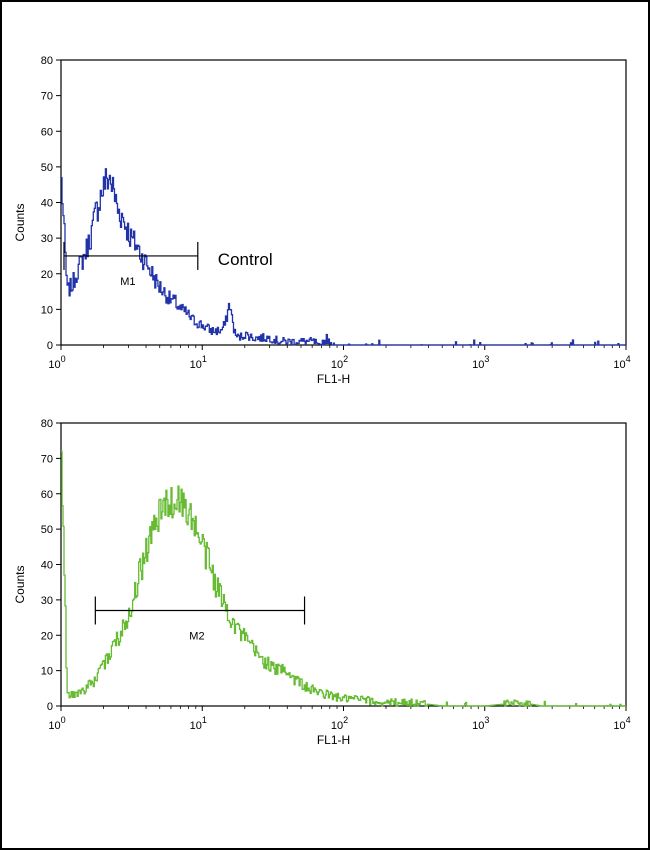  I want to click on marker-label: M2, so click(196, 636).